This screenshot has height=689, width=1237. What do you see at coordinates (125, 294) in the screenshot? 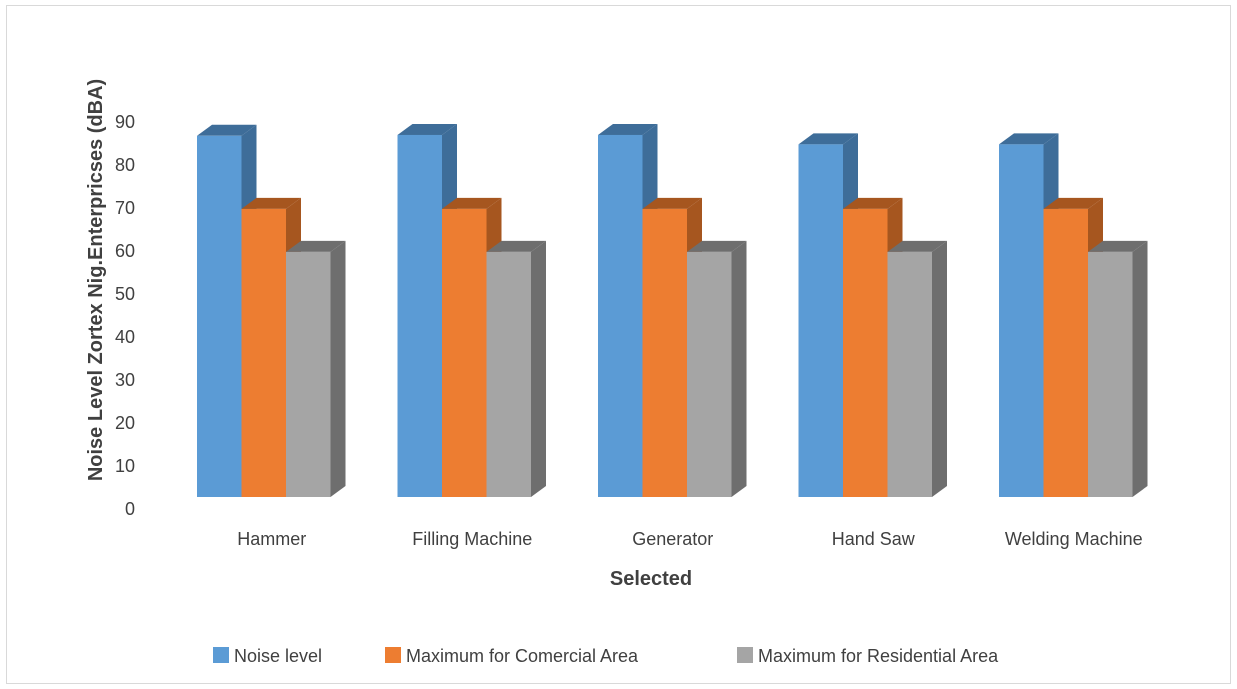
I see `y-tick-label: 50` at bounding box center [125, 294].